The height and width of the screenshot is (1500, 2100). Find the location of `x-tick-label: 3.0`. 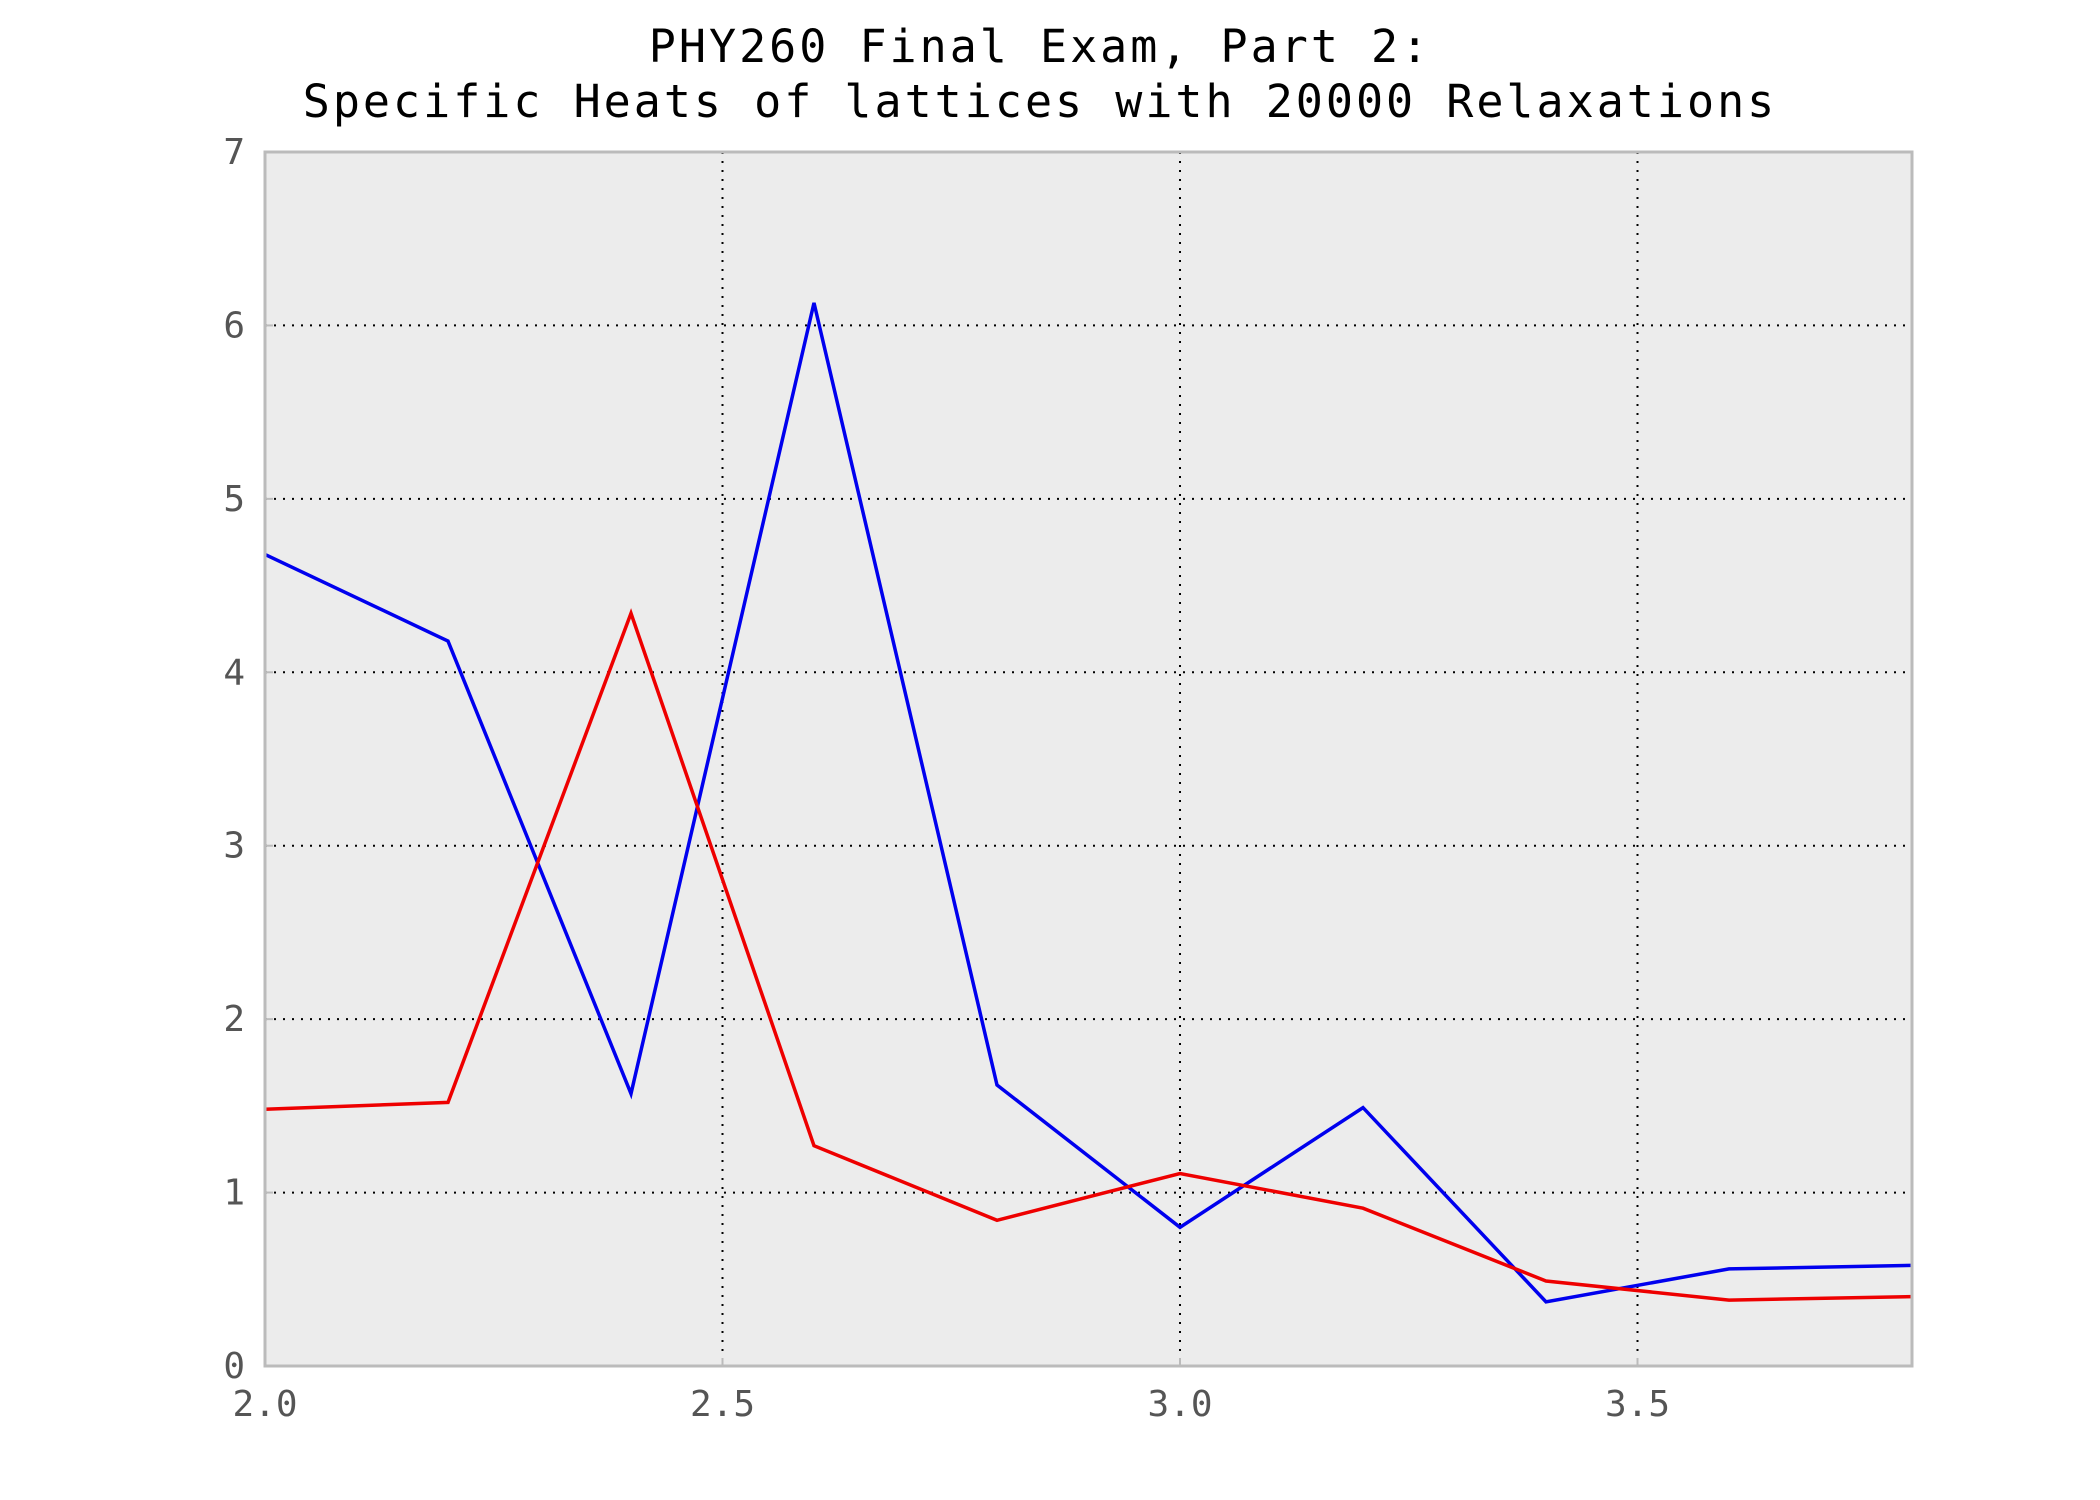

x-tick-label: 3.0 is located at coordinates (1179, 1404).